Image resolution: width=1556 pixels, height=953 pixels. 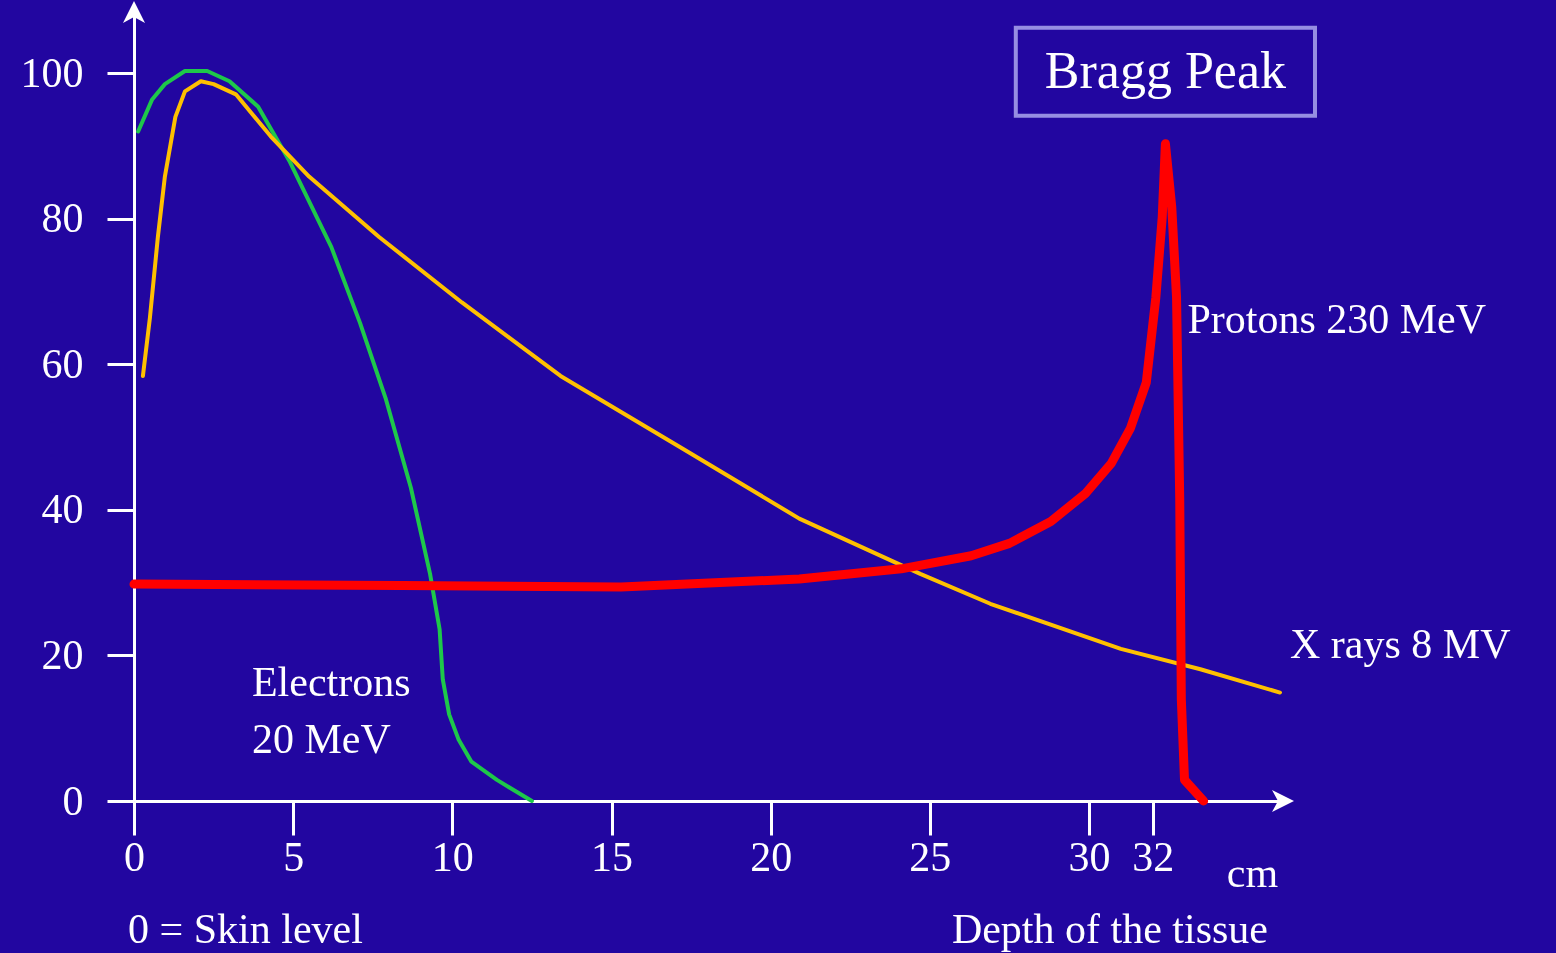 I want to click on y-tick-label: 20, so click(x=62, y=654).